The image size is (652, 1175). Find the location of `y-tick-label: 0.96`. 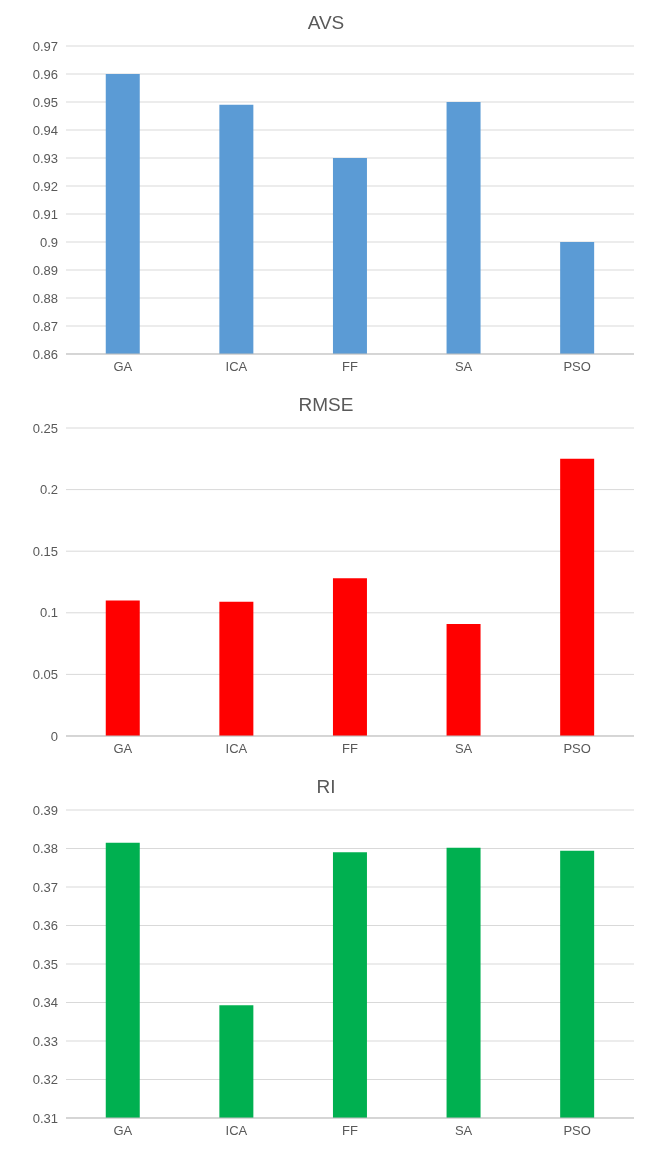

y-tick-label: 0.96 is located at coordinates (45, 74).